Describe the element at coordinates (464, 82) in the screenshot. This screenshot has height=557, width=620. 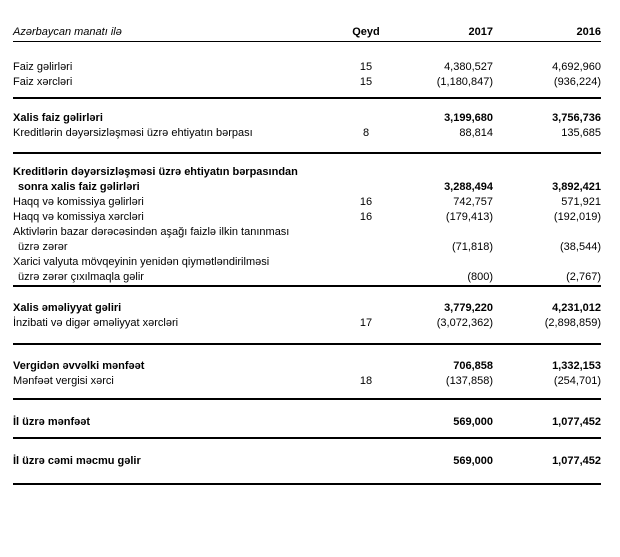
I see `value-2017: (1,180,847)` at that location.